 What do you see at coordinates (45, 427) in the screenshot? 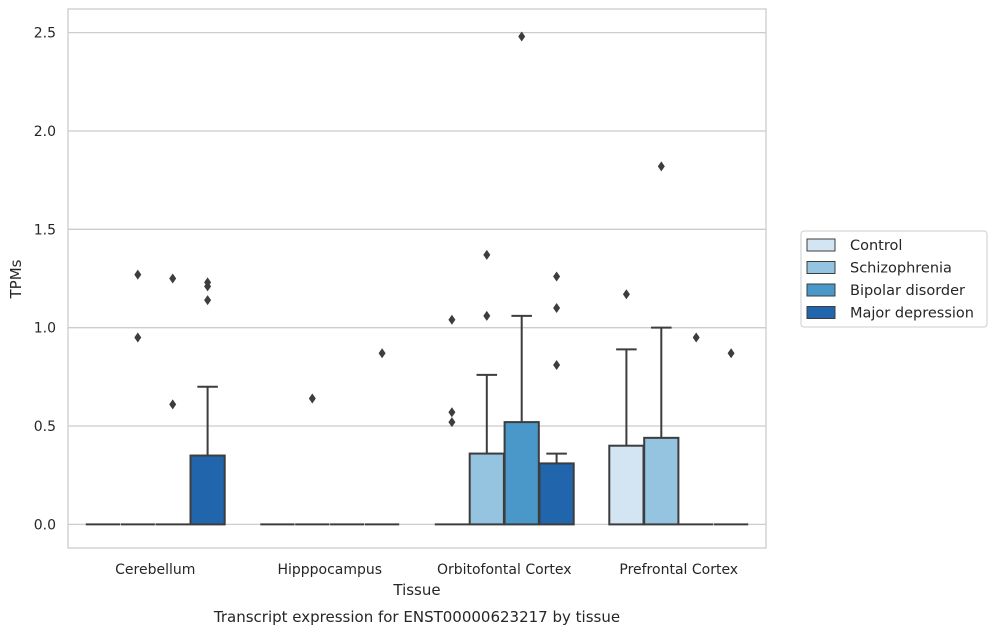
I see `y-tick-label: 0.5` at bounding box center [45, 427].